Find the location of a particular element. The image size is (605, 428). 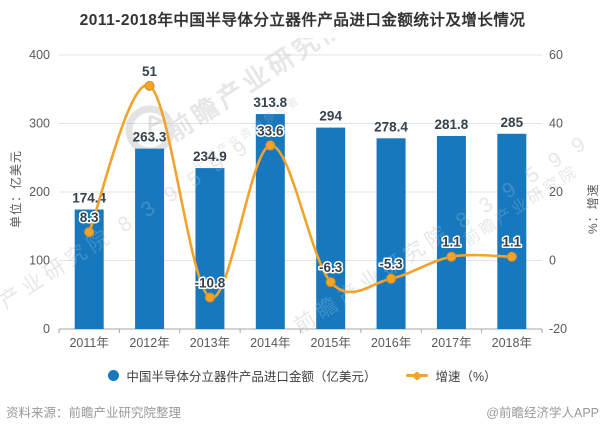

legend-item-import-amount: 中国半导体分立器件产品进口金额（亿美元） is located at coordinates (242, 375).